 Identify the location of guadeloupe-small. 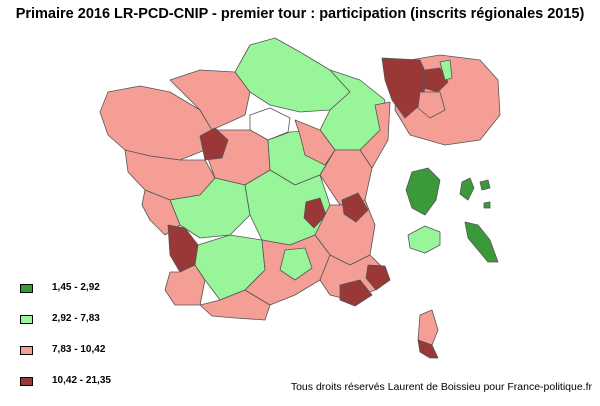
(485, 185).